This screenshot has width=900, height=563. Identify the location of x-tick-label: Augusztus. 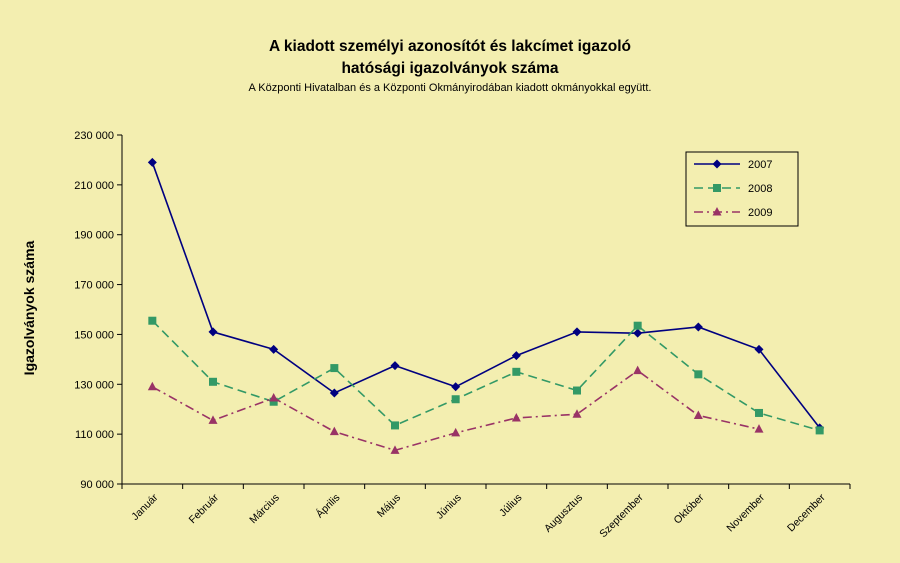
(563, 513).